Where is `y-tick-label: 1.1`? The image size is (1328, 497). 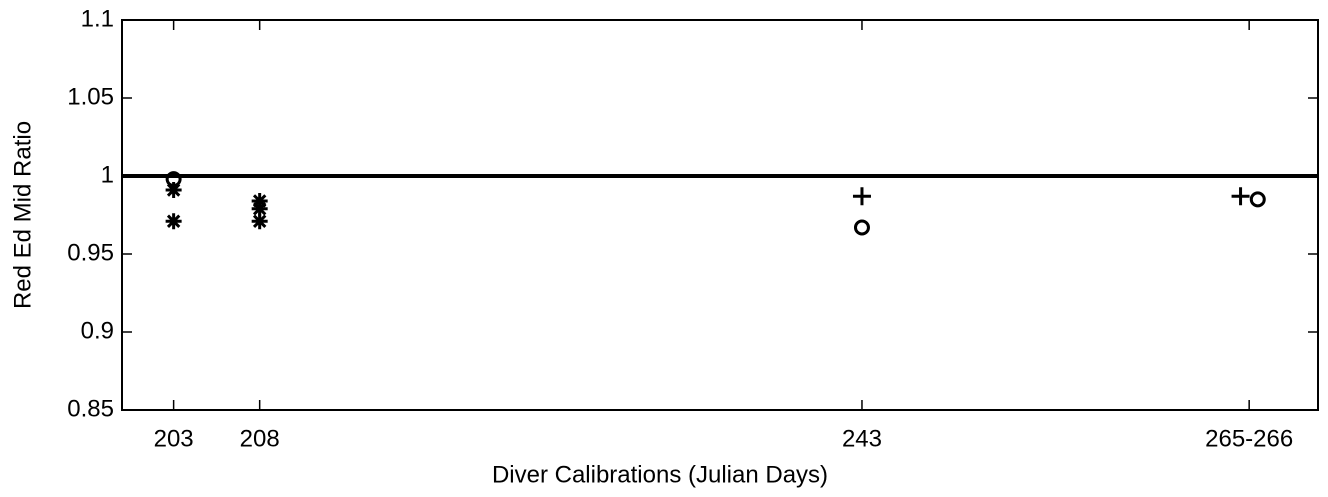
y-tick-label: 1.1 is located at coordinates (97, 18).